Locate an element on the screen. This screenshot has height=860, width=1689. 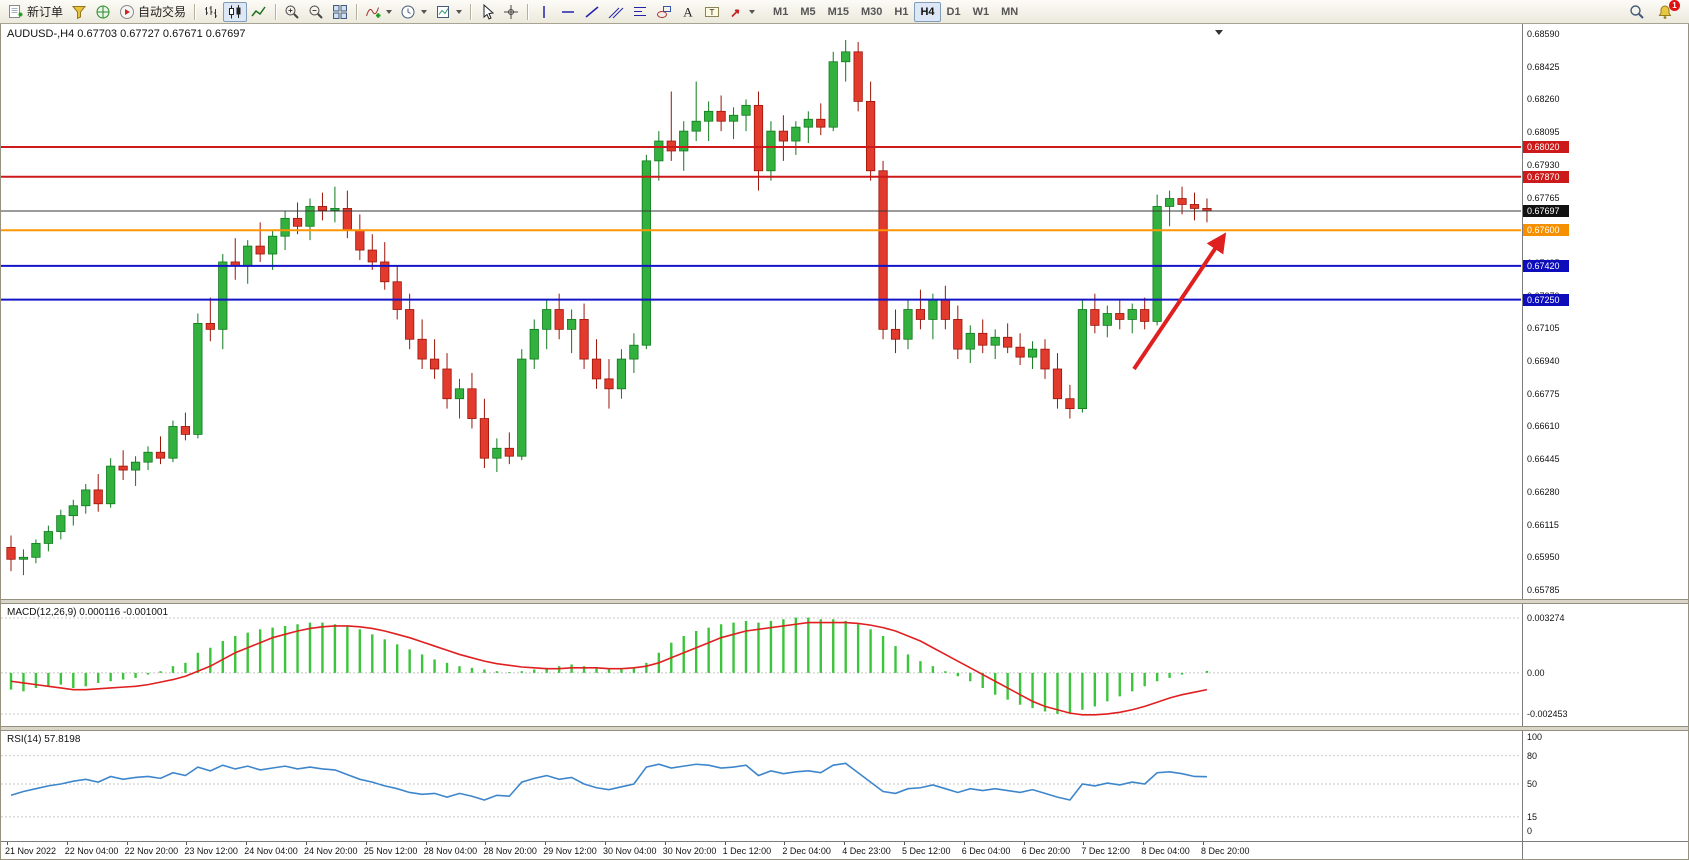
pane-splitter is located at coordinates (844, 601).